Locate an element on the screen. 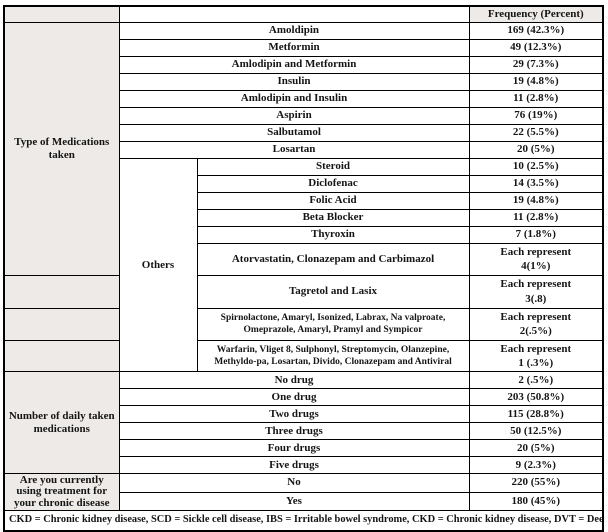 The height and width of the screenshot is (532, 608). item-cell: Insulin is located at coordinates (294, 81).